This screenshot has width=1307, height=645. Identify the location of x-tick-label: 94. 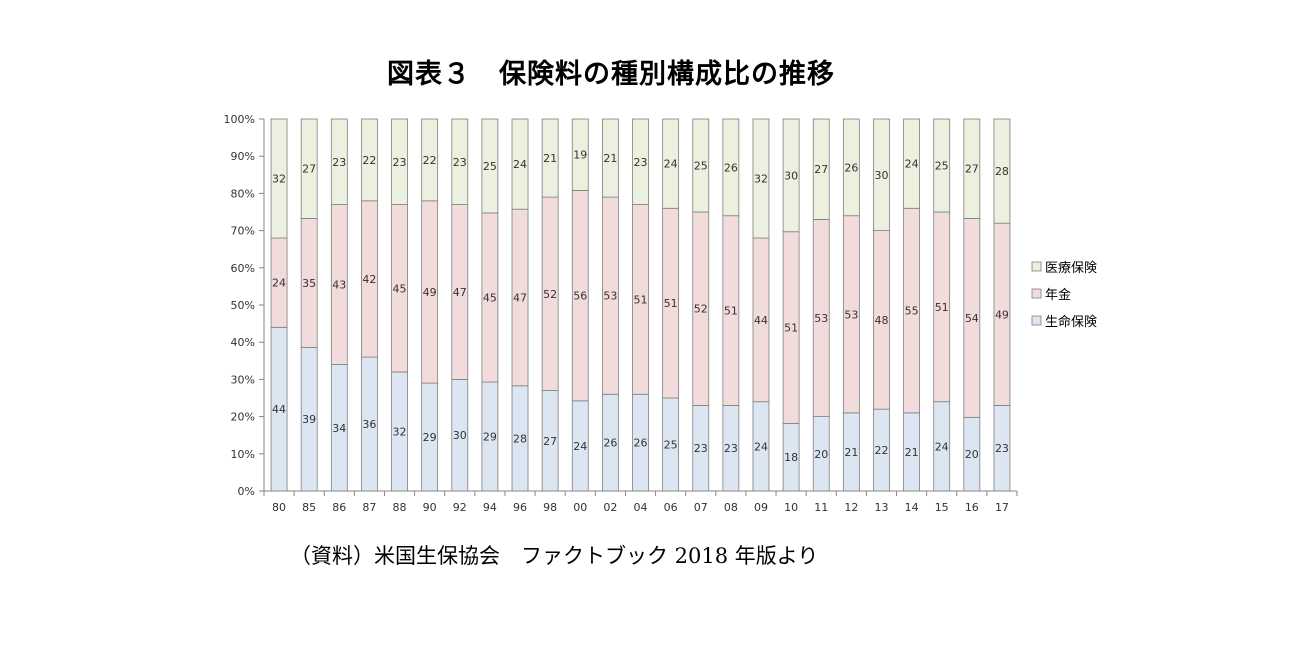
(490, 507).